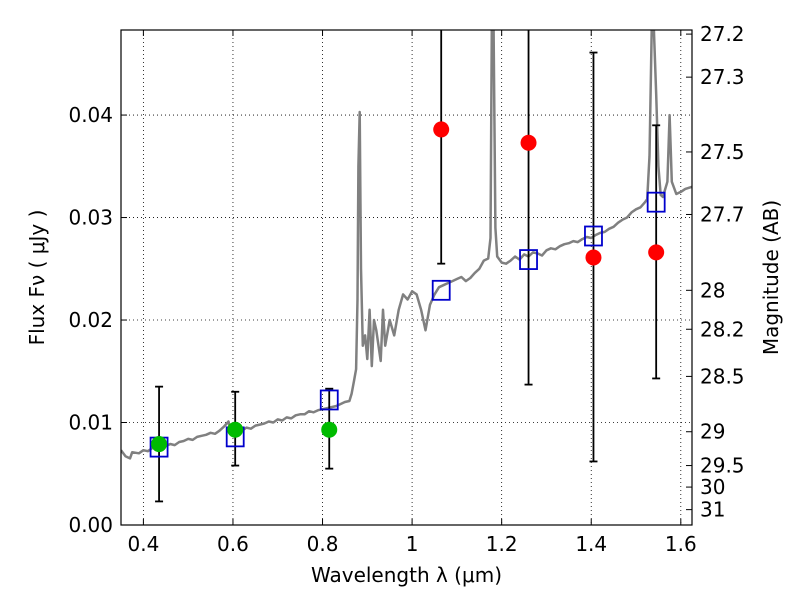 The image size is (800, 600). I want to click on x-tick-label: 1.6, so click(681, 544).